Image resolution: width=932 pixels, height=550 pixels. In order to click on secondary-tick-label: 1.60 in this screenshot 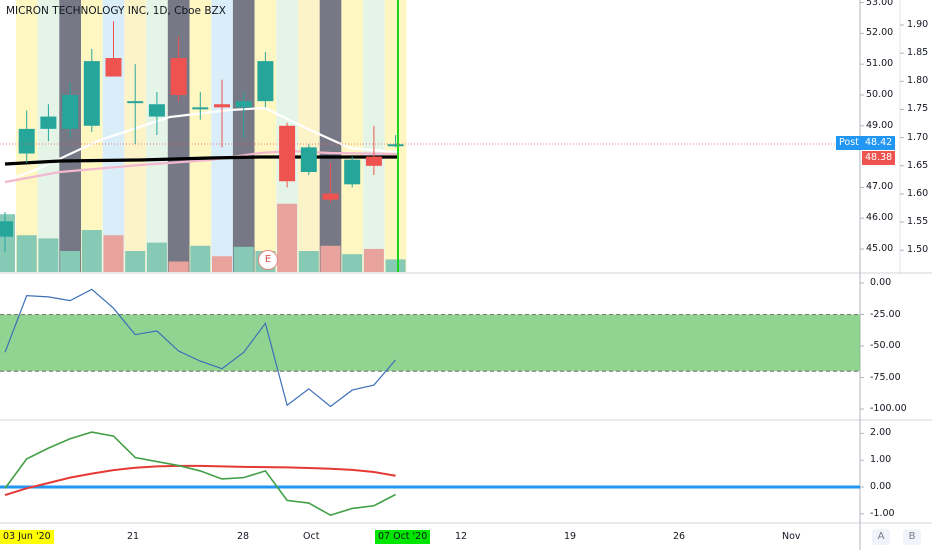, I will do `click(918, 193)`.